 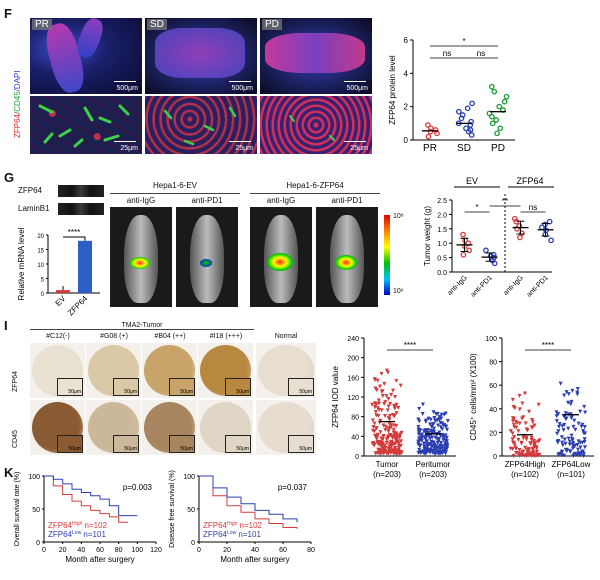 What do you see at coordinates (272, 24) in the screenshot?
I see `tissue-label-pd: PD` at bounding box center [272, 24].